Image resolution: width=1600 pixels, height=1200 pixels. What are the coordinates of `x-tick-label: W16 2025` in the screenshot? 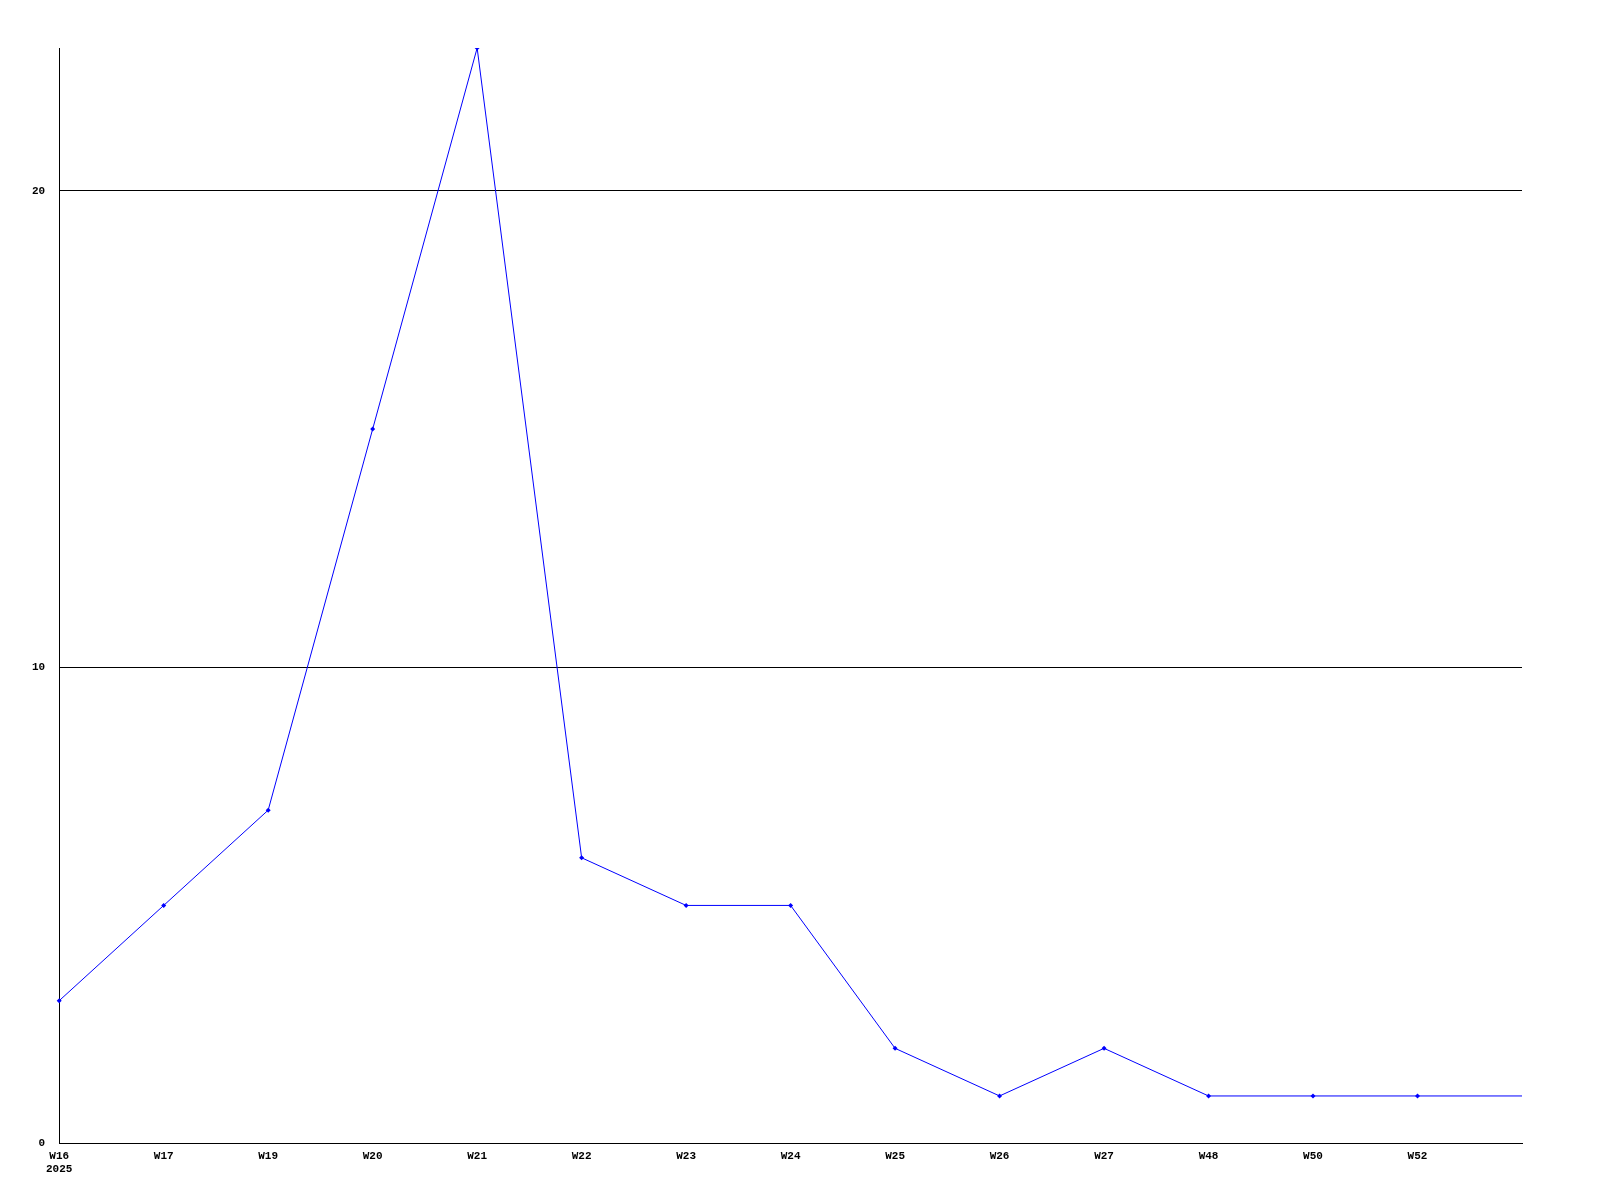 It's located at (59, 1162).